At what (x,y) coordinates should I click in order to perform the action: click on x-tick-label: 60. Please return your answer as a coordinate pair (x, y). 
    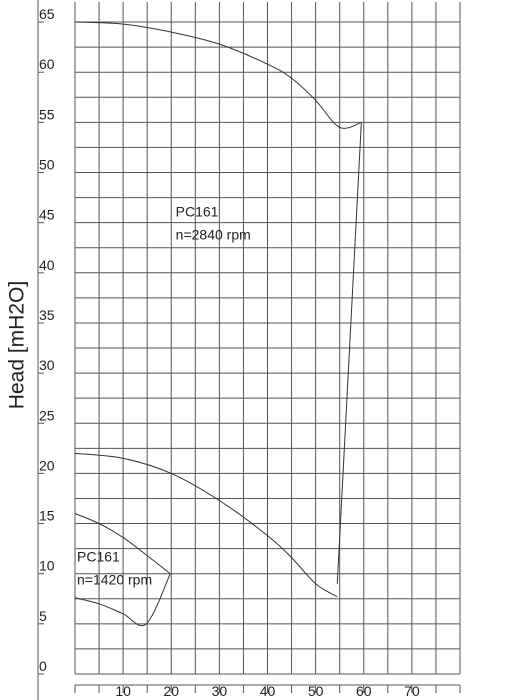
    Looking at the image, I should click on (364, 691).